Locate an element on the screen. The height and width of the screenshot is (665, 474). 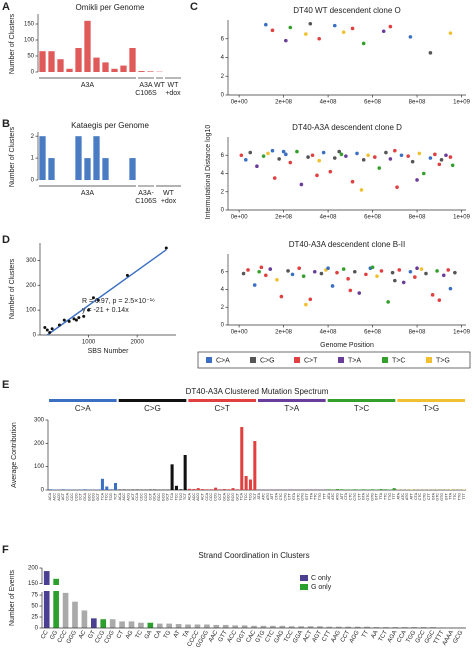
group-label: C>T is located at coordinates (221, 408).